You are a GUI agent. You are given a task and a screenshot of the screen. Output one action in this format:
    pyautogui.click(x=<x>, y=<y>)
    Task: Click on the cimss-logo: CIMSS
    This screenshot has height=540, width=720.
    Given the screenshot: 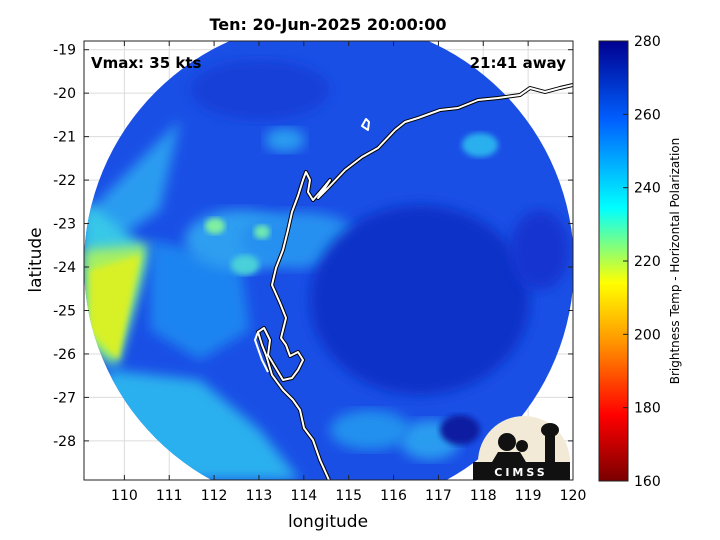 What is the action you would take?
    pyautogui.click(x=521, y=448)
    